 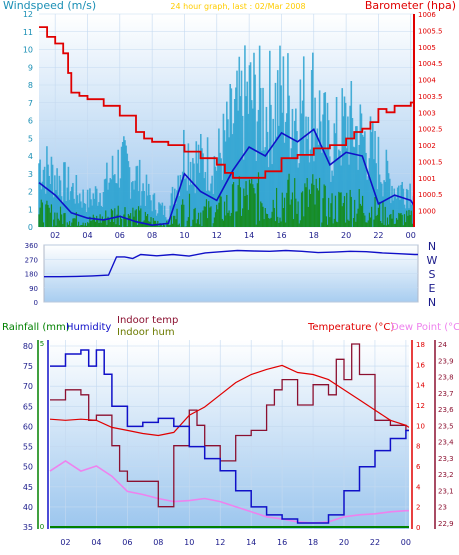 I want to click on rainfall-tick-label-top: 5, so click(x=42, y=344).